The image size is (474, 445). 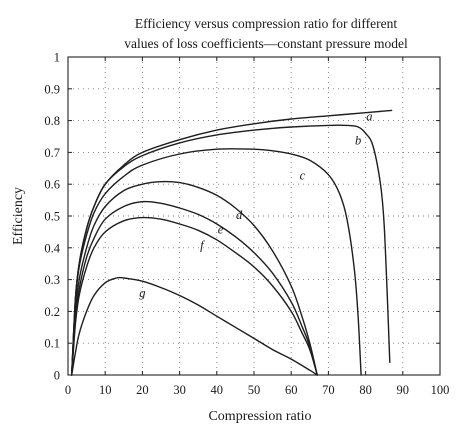 What do you see at coordinates (179, 390) in the screenshot?
I see `x-tick-label: 30` at bounding box center [179, 390].